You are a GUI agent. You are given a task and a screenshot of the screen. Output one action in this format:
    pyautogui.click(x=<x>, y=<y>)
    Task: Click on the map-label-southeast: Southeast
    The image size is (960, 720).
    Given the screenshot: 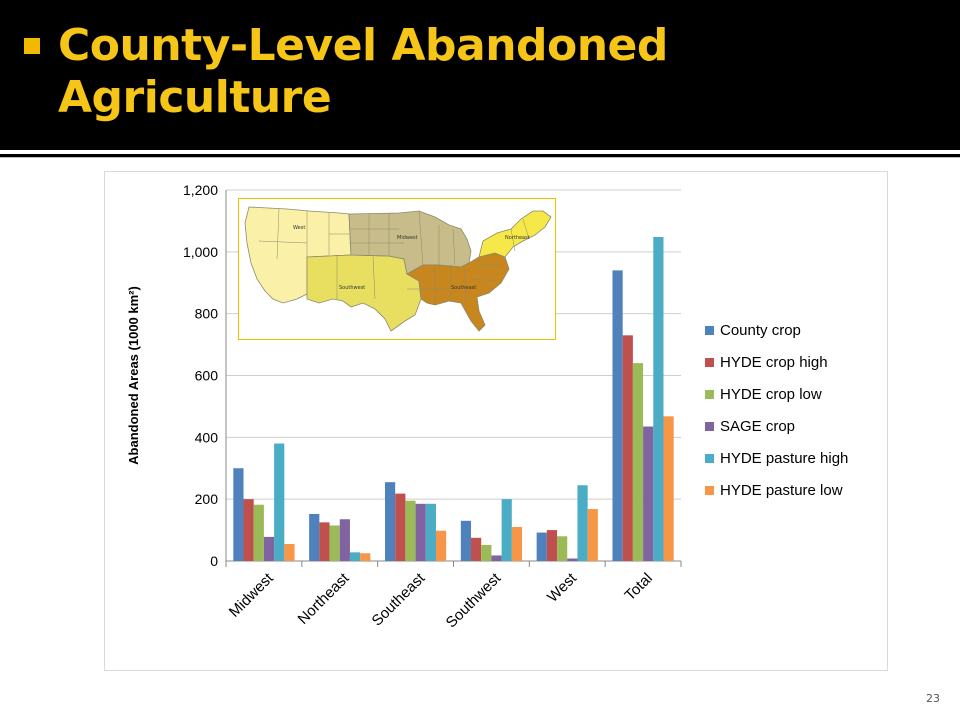 What is the action you would take?
    pyautogui.click(x=463, y=288)
    